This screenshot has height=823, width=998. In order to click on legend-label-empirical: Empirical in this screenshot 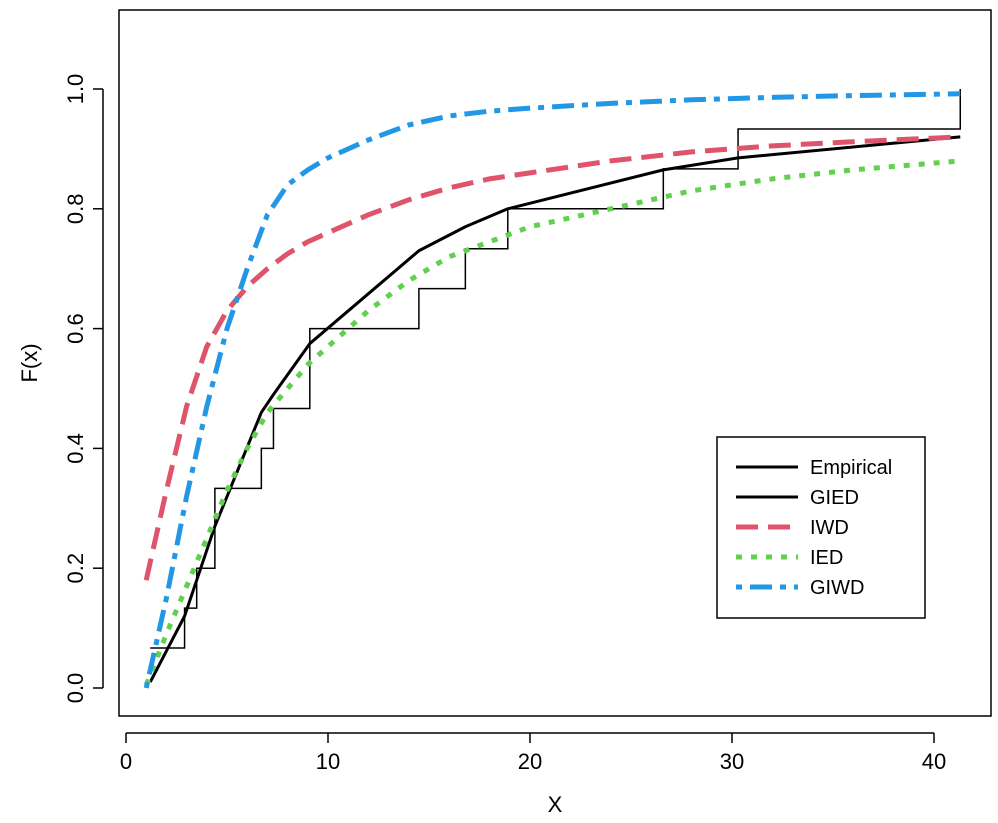, I will do `click(851, 468)`.